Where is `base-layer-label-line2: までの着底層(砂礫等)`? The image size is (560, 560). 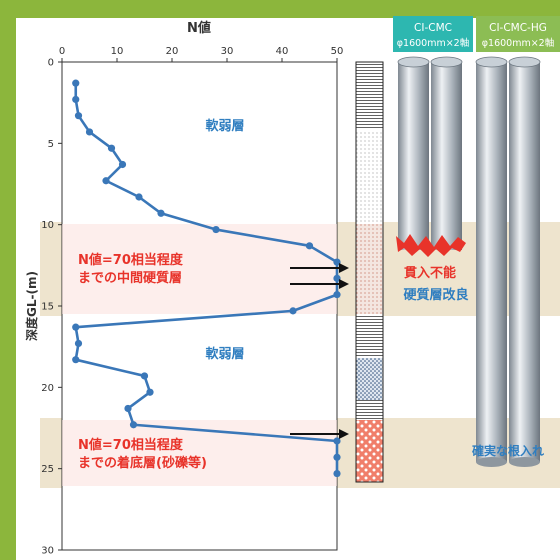 base-layer-label-line2: までの着底層(砂礫等) is located at coordinates (142, 463).